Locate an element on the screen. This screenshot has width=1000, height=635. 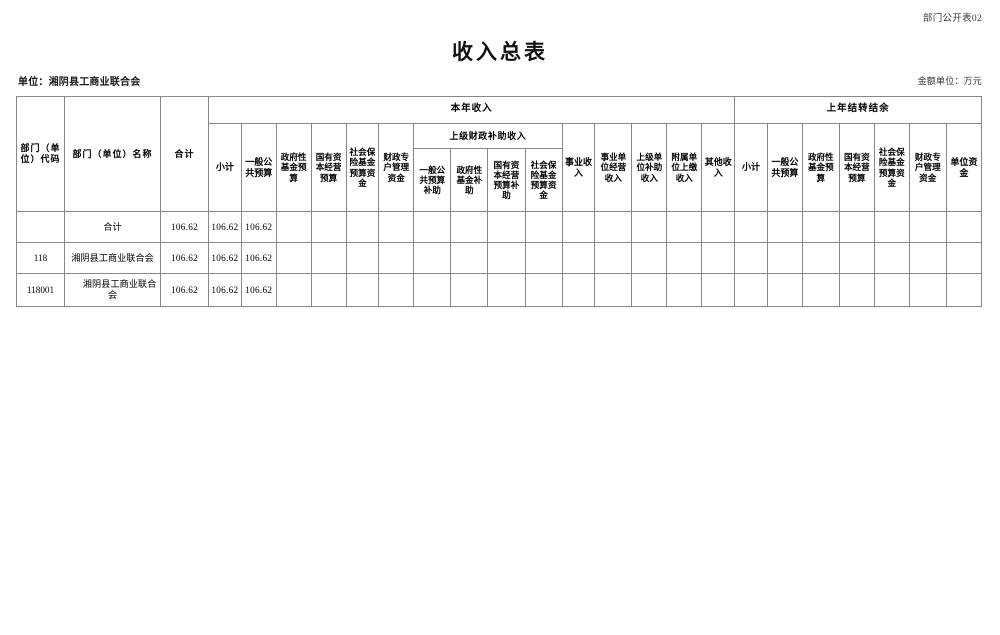
header-cy-institution-business: 事业单位经营收入 is located at coordinates (613, 167).